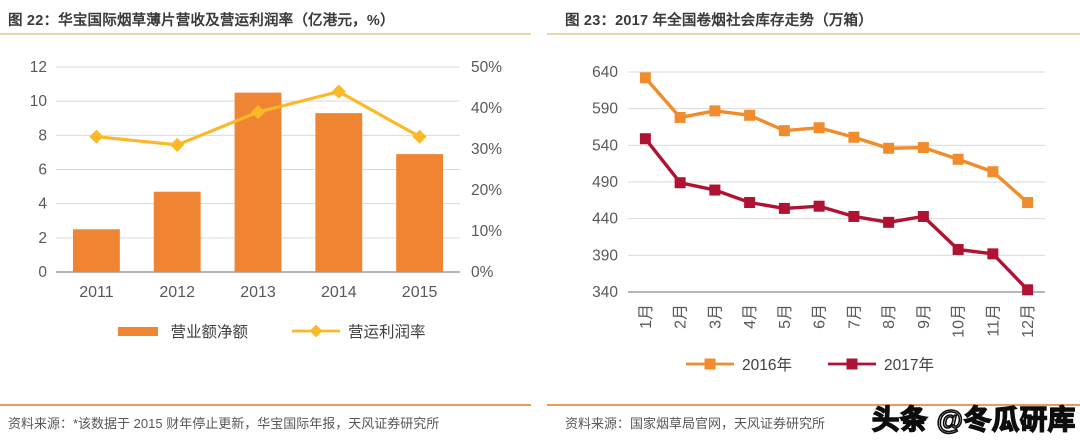 The image size is (1080, 443). Describe the element at coordinates (715, 316) in the screenshot. I see `svg-text: 3月` at that location.